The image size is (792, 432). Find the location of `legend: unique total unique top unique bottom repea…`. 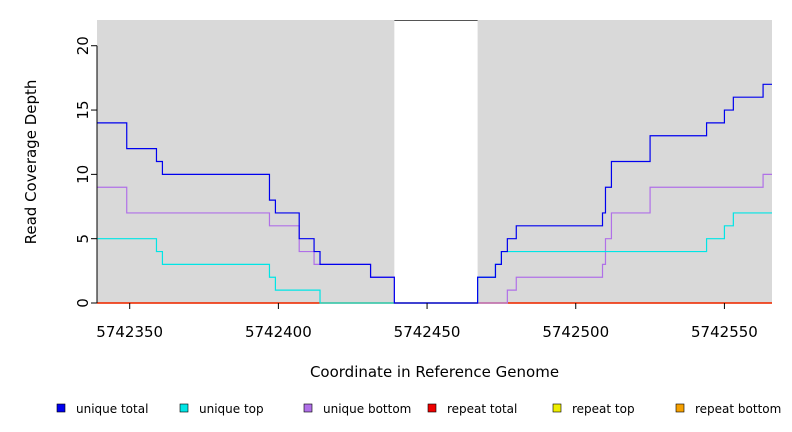

legend: unique total unique top unique bottom repea… is located at coordinates (418, 409).